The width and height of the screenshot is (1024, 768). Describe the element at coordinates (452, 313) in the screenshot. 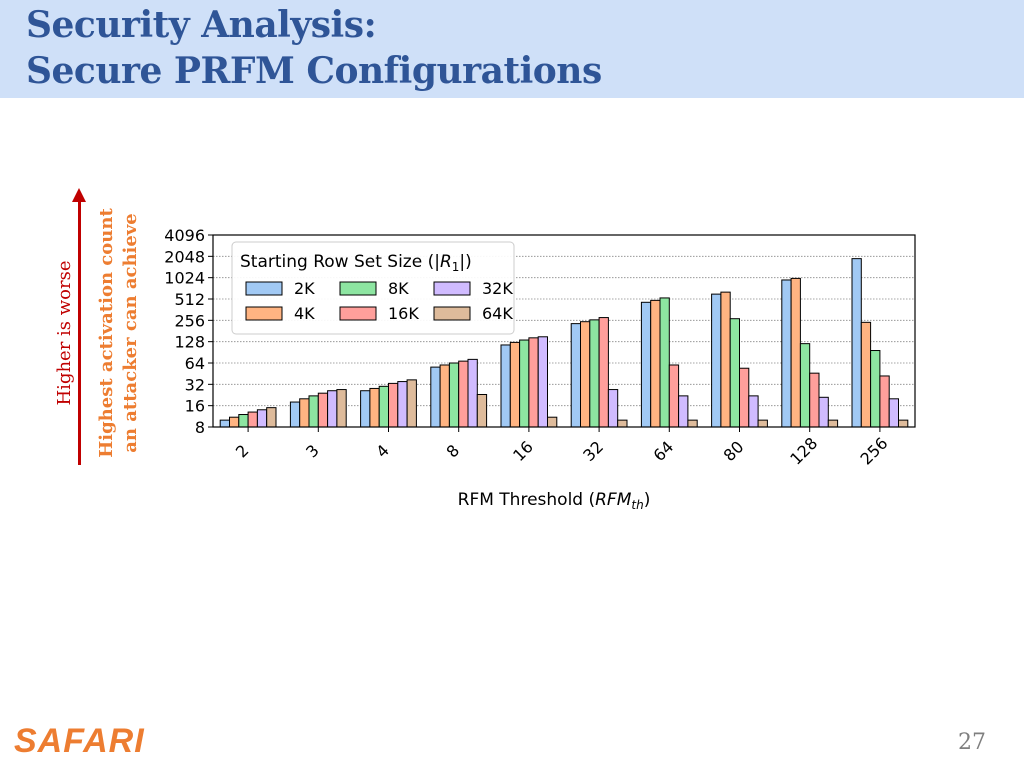

I see `legend-swatch-64K` at that location.